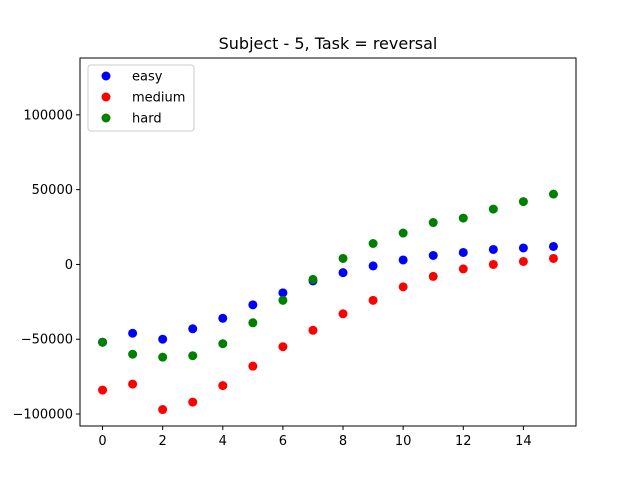  What do you see at coordinates (42, 415) in the screenshot?
I see `y-tick-label: −100000` at bounding box center [42, 415].